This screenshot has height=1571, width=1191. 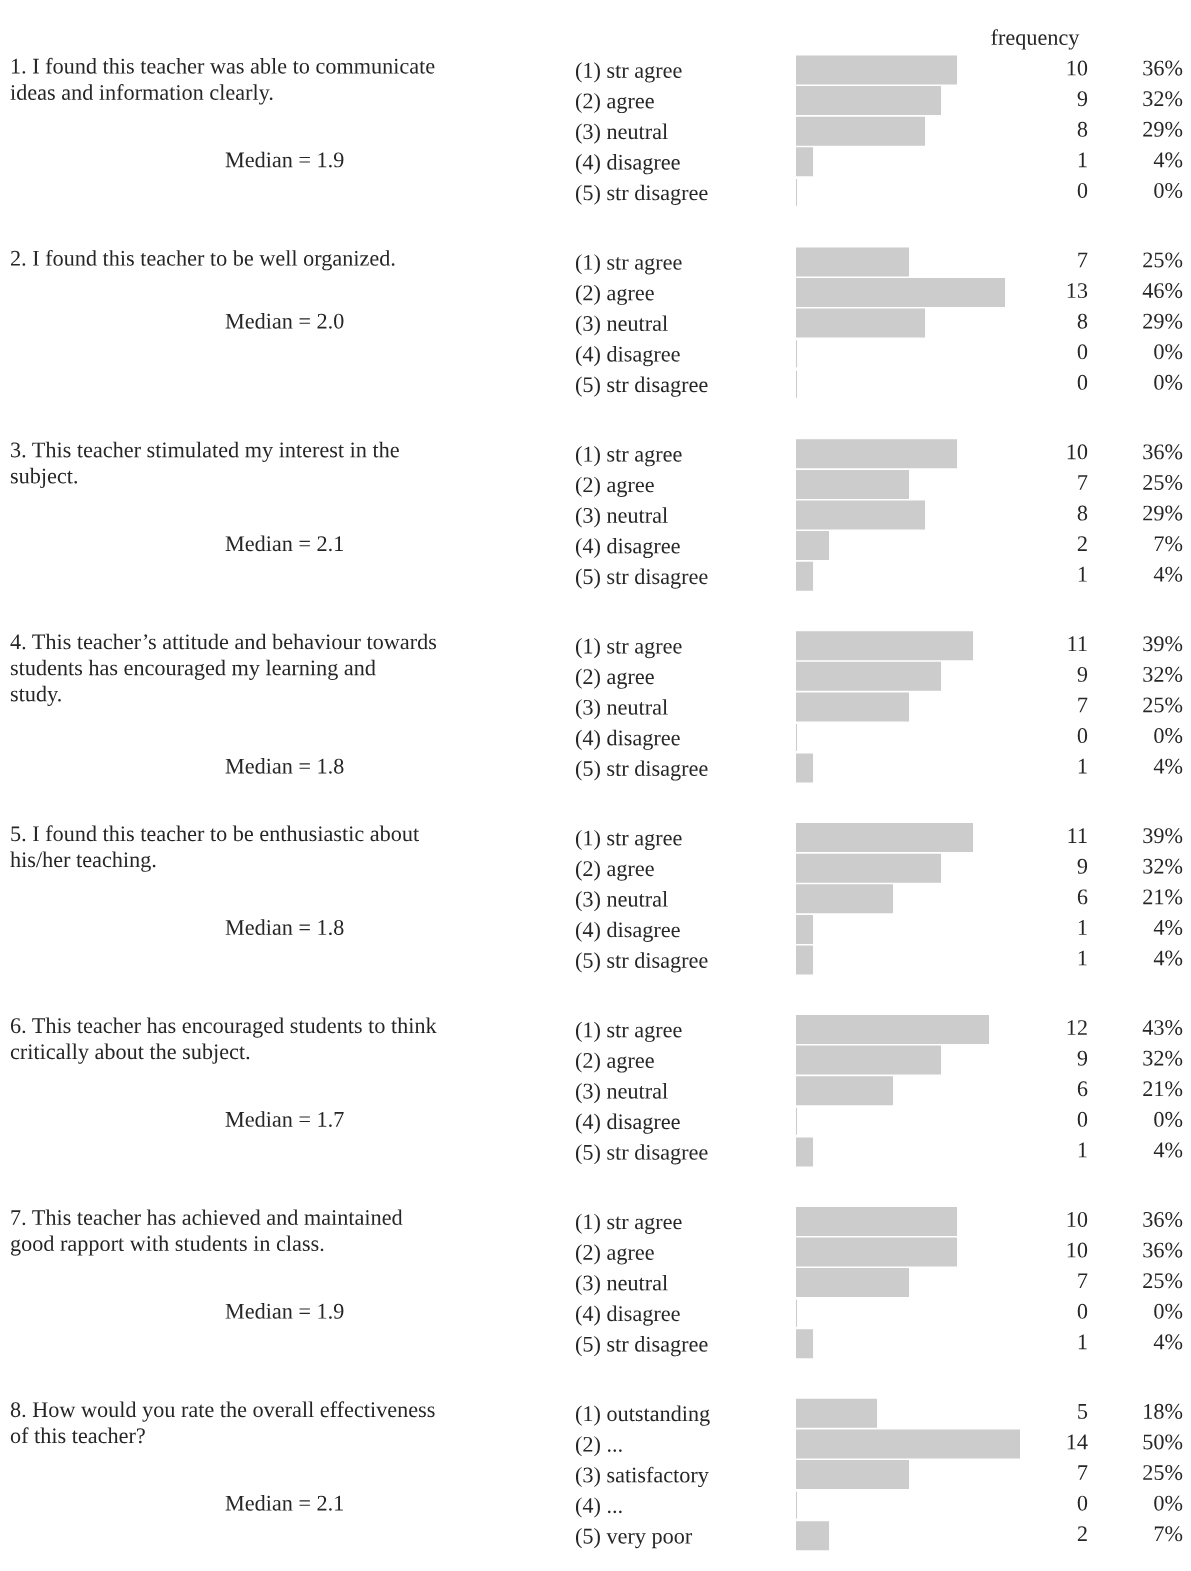 I want to click on text: 39%, so click(x=1163, y=836).